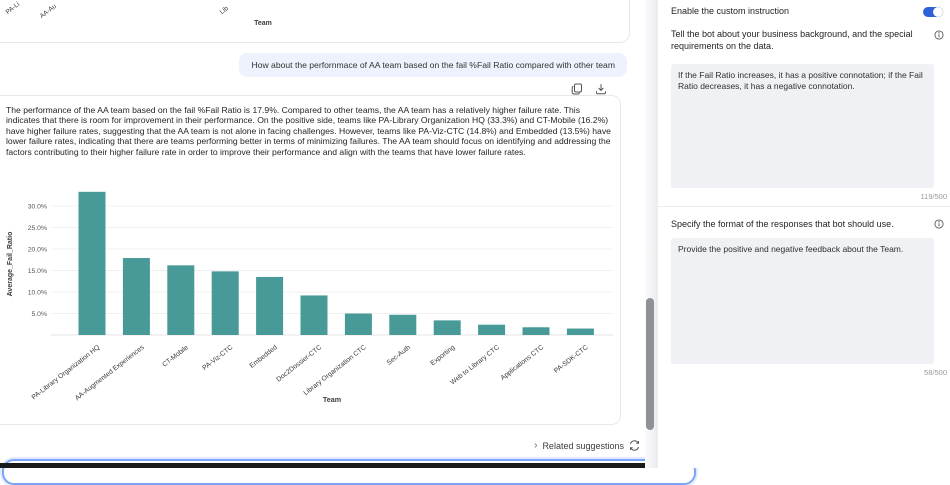 This screenshot has width=950, height=485. I want to click on x-tick-label: PA-SDK-CTC, so click(571, 359).